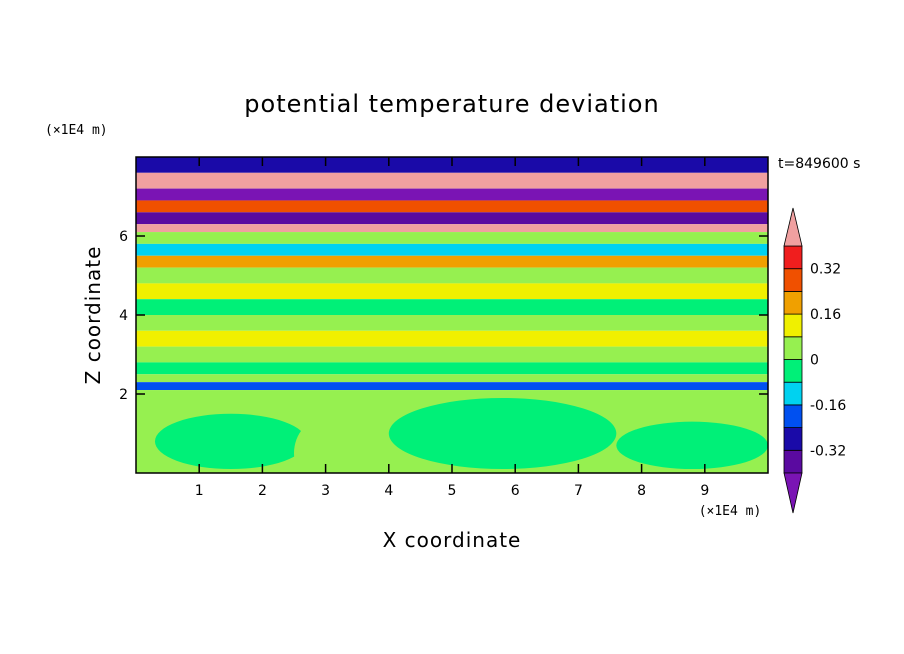  I want to click on colorbar-label: -0.16, so click(828, 406).